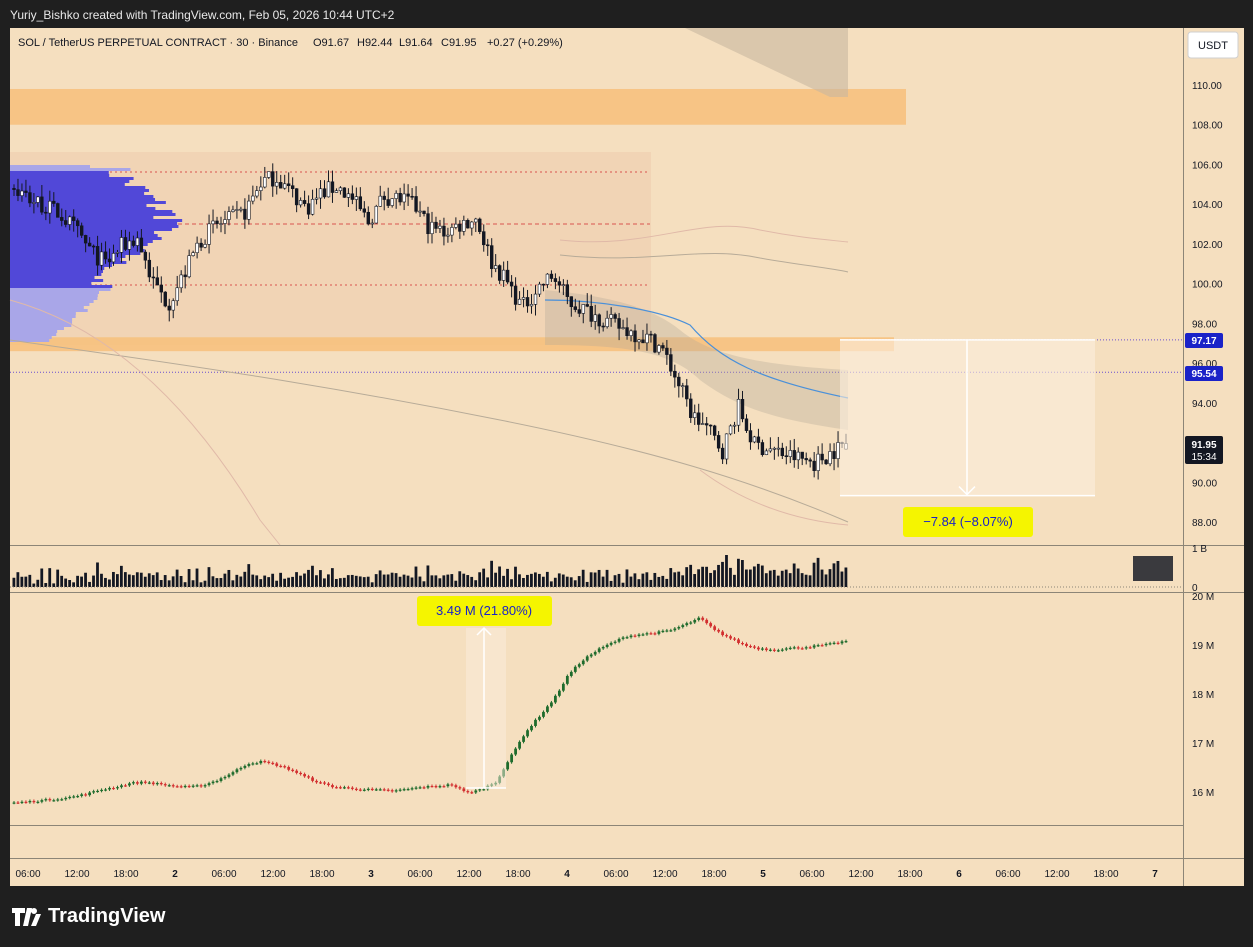 The image size is (1253, 947). I want to click on currency-button, so click(1213, 45).